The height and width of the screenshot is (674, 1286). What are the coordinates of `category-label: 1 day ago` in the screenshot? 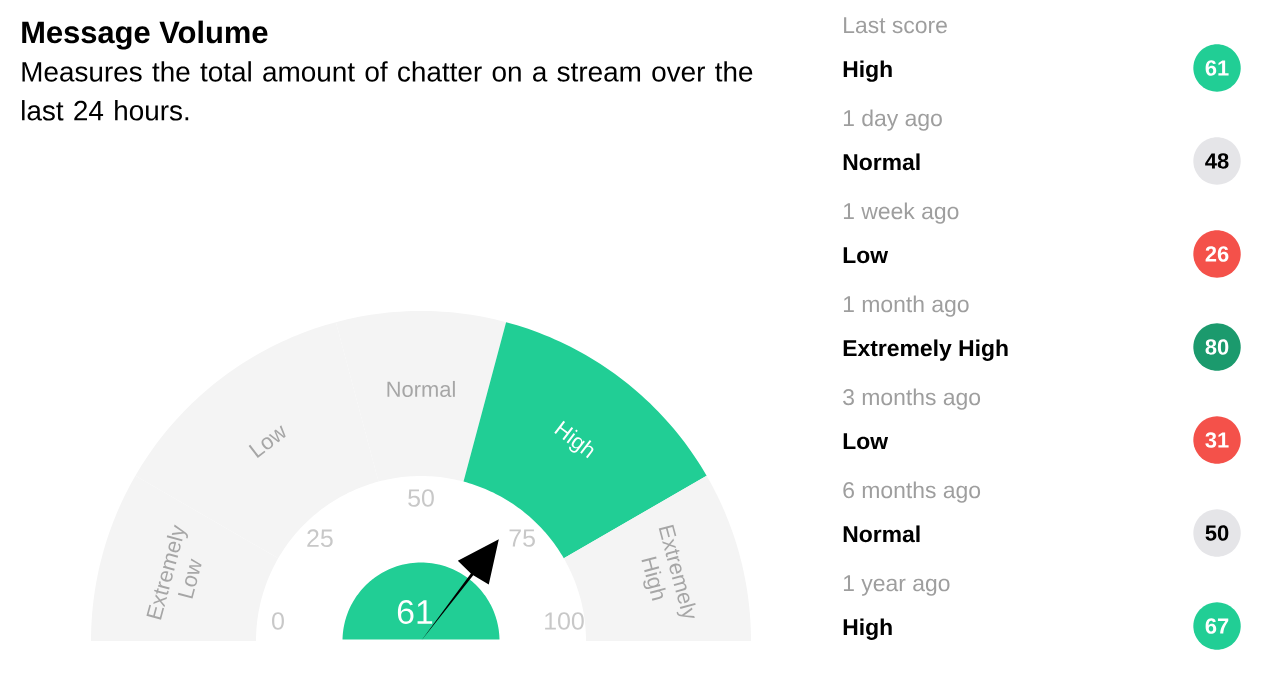 It's located at (892, 120).